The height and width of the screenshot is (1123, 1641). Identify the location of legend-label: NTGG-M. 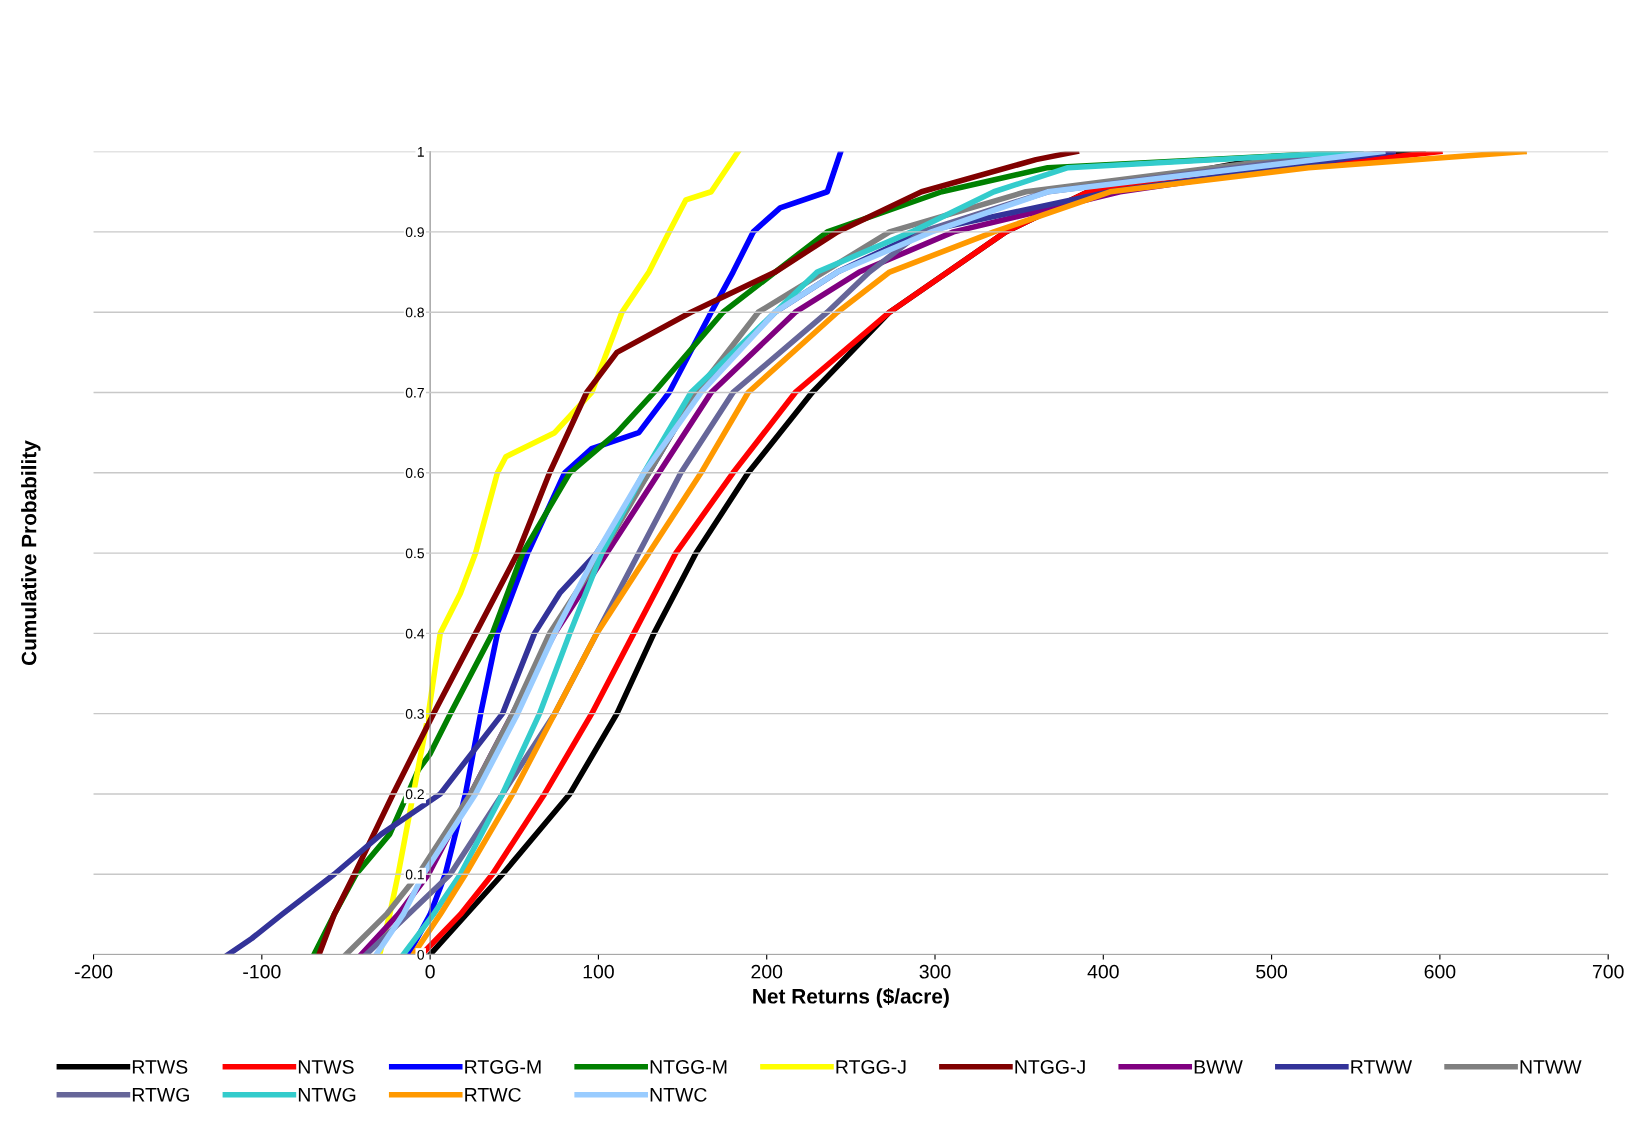
(688, 1067).